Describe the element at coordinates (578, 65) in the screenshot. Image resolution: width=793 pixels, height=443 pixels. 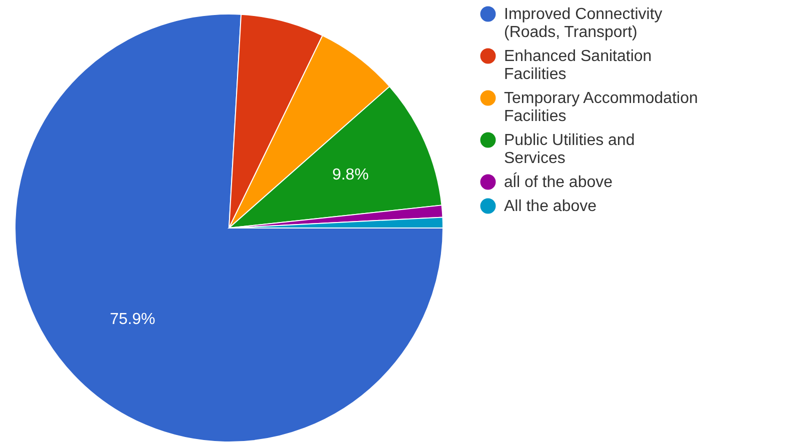
I see `legend-label: Enhanced Sanitation Facilities` at that location.